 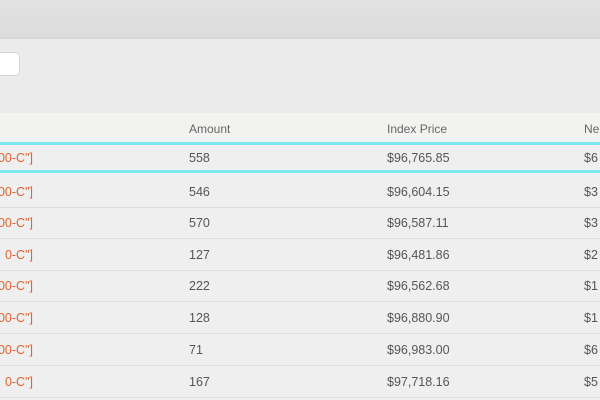 What do you see at coordinates (418, 158) in the screenshot?
I see `index-price-cell: $96,765.85` at bounding box center [418, 158].